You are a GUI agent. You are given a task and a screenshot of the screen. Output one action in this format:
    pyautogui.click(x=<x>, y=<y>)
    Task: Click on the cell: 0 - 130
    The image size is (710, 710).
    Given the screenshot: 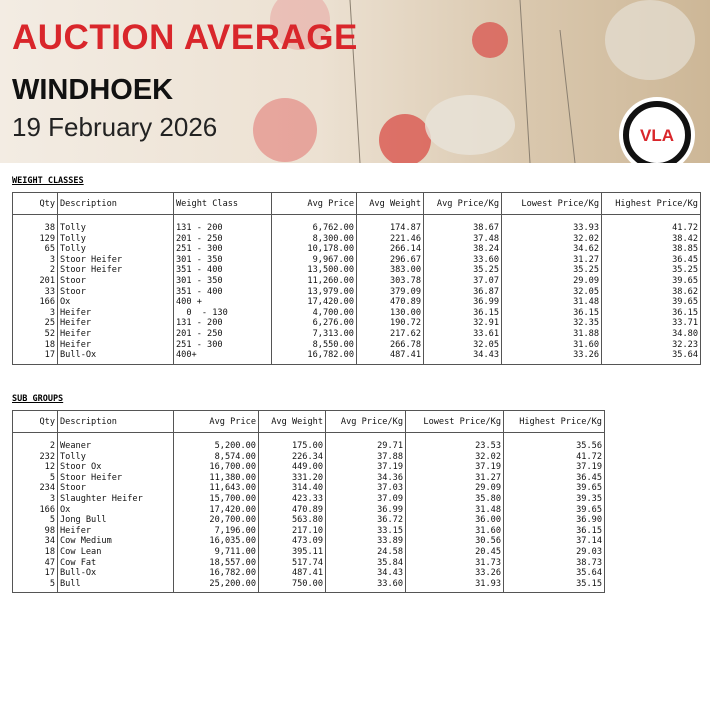 What is the action you would take?
    pyautogui.click(x=222, y=313)
    